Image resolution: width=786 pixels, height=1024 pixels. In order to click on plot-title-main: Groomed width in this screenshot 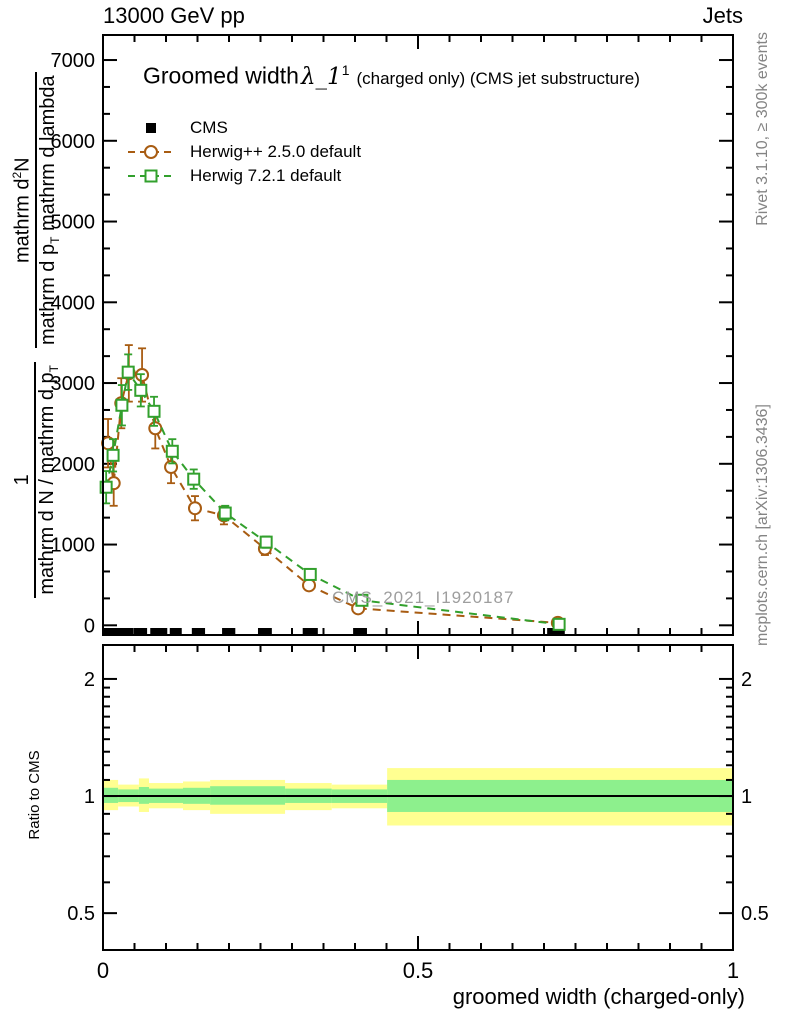, I will do `click(221, 75)`.